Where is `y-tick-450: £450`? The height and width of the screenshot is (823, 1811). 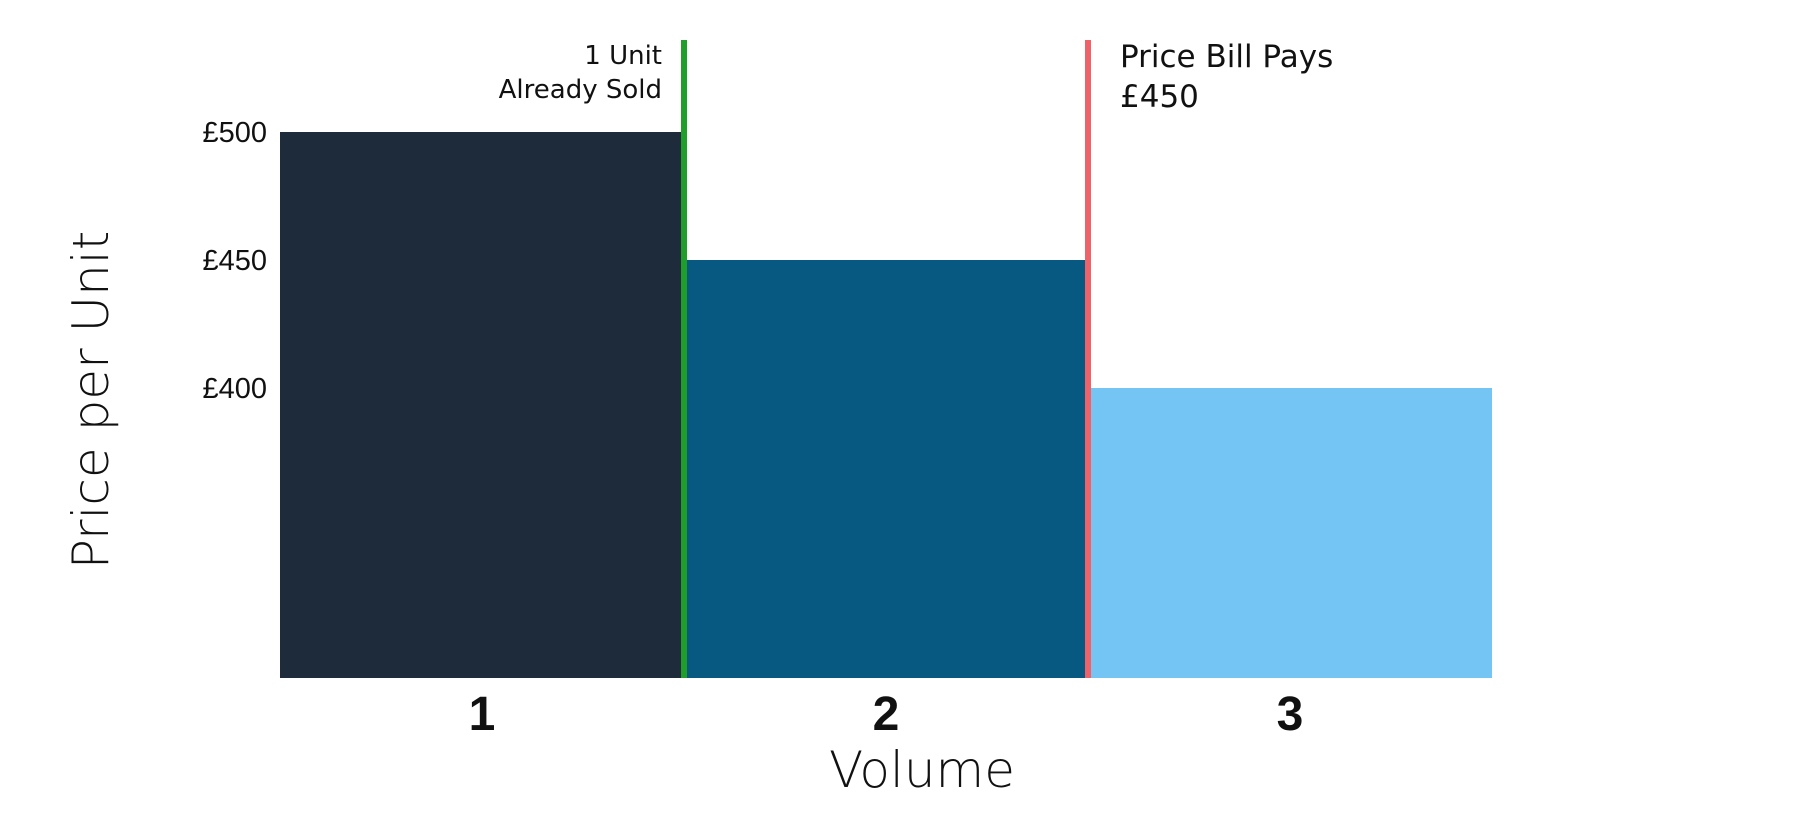
y-tick-450: £450 is located at coordinates (234, 261).